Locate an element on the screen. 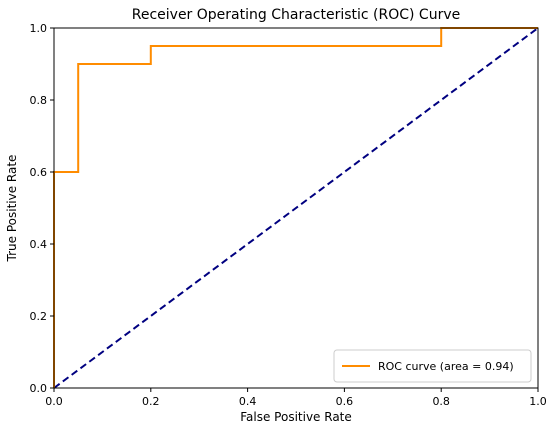  y-tick-label: 0.4 is located at coordinates (39, 244).